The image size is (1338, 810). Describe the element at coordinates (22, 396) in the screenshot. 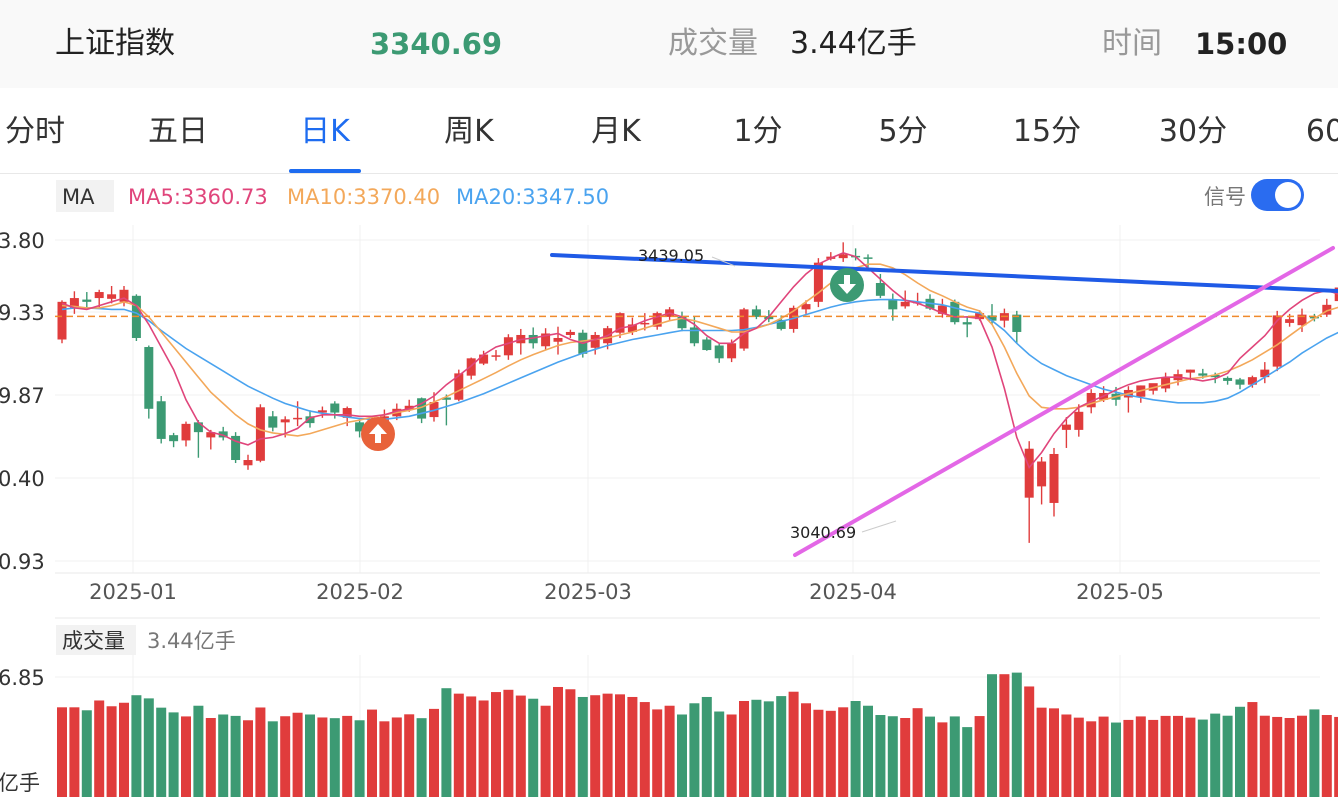

I see `y-tick-label: 9.87` at that location.